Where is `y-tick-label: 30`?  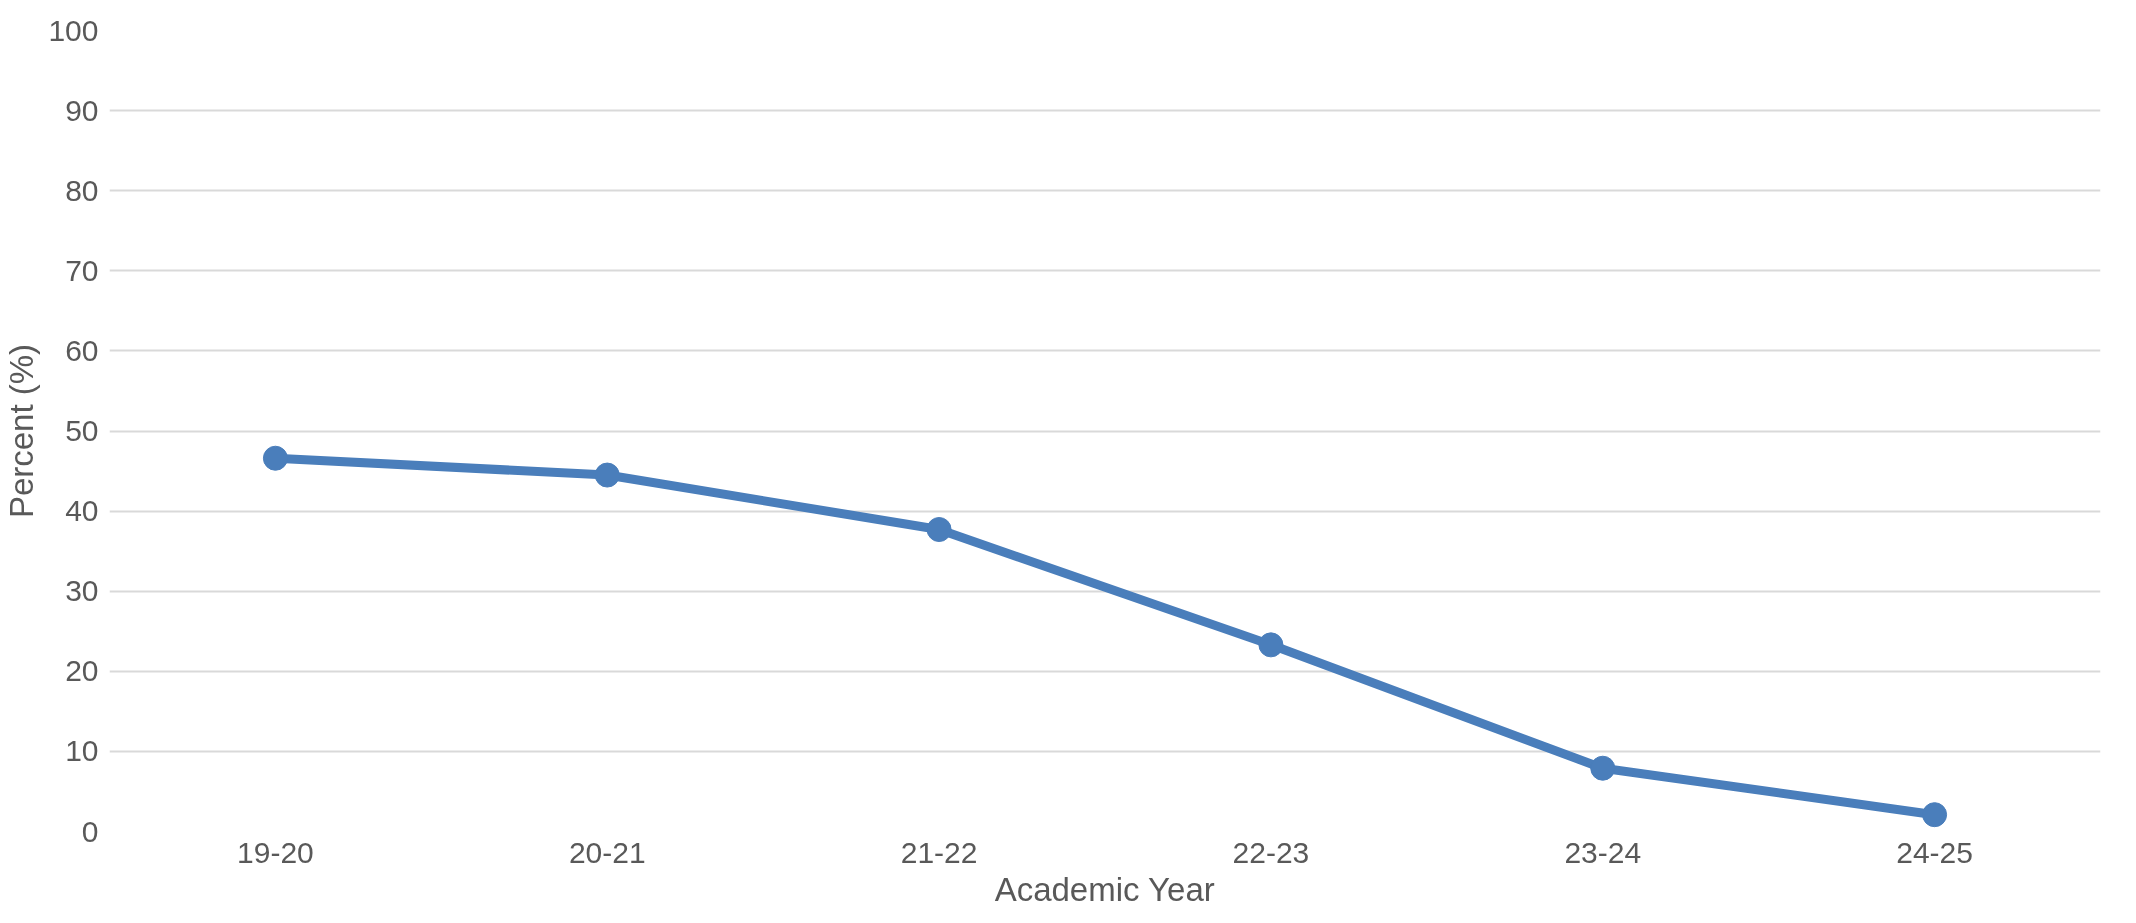 y-tick-label: 30 is located at coordinates (82, 591).